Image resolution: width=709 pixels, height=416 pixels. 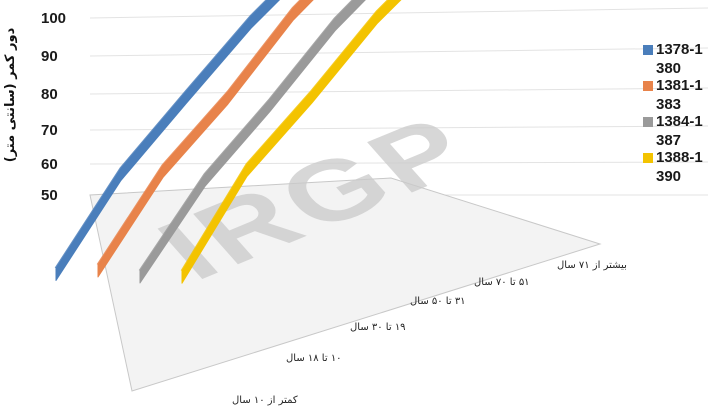 I want to click on x-tick-label: بیشتر از ۷۱ سال, so click(x=592, y=265).